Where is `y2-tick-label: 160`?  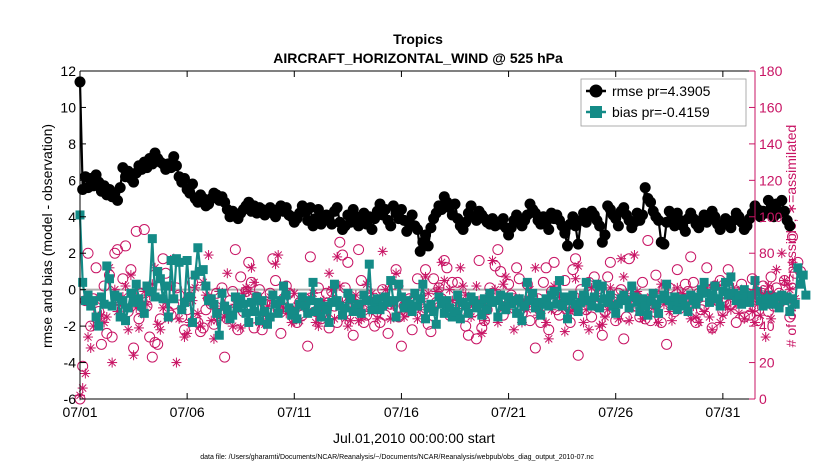 y2-tick-label: 160 is located at coordinates (771, 107).